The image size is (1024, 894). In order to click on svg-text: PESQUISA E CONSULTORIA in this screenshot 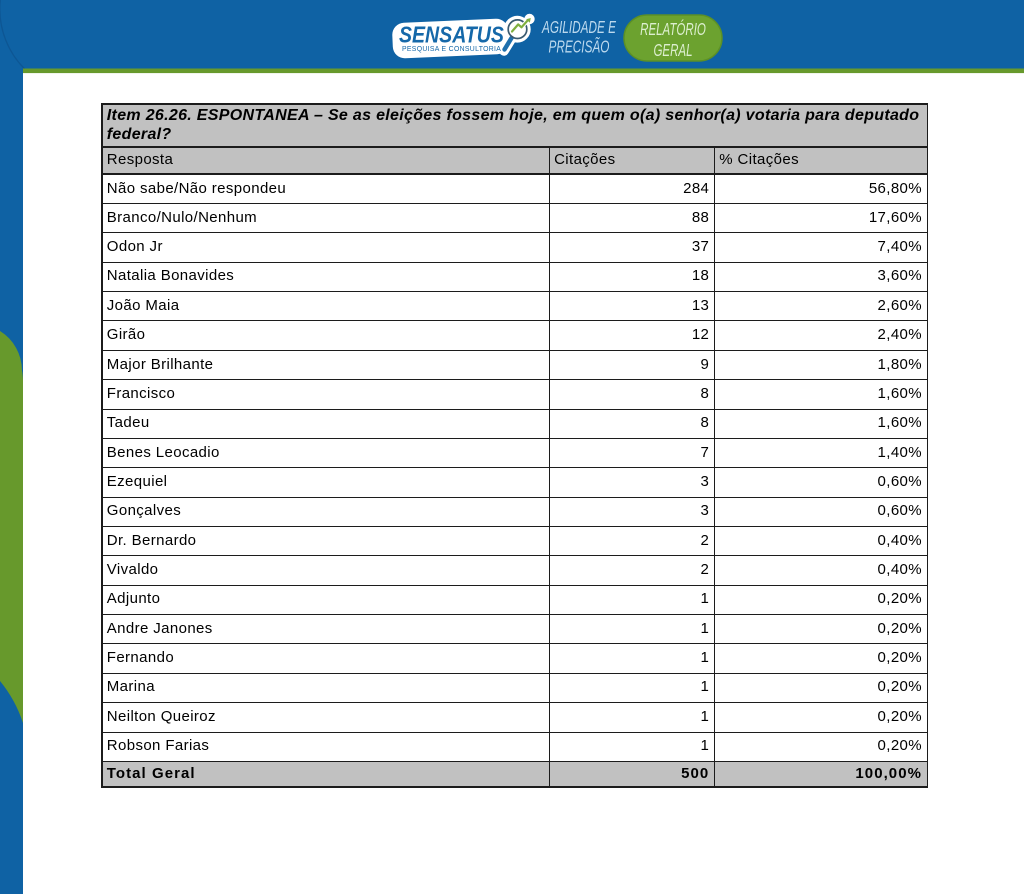, I will do `click(451, 49)`.